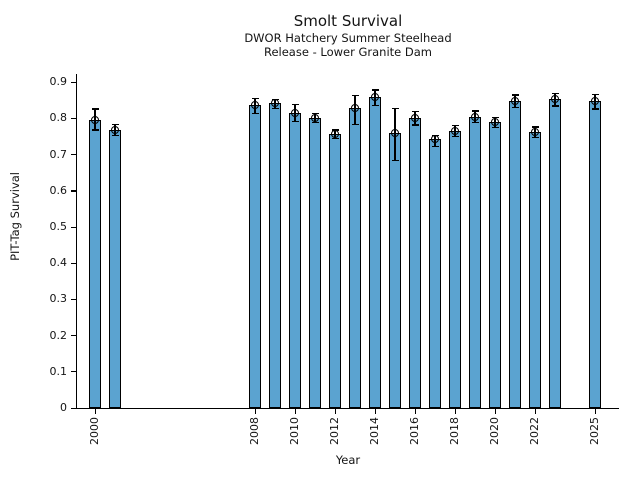  What do you see at coordinates (555, 106) in the screenshot?
I see `error-cap-bottom-2023` at bounding box center [555, 106].